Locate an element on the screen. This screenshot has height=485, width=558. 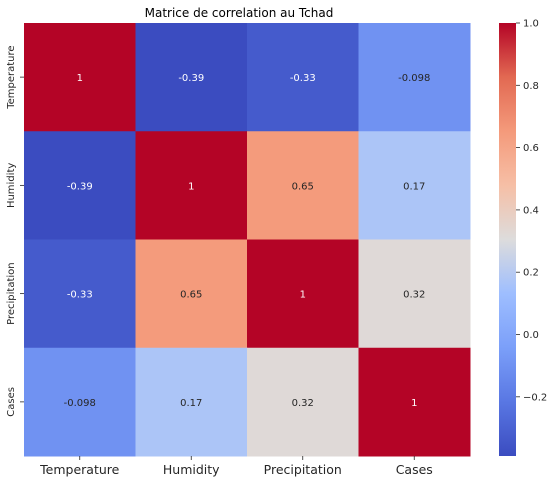
y-tick-label-1: Humidity is located at coordinates (11, 185).